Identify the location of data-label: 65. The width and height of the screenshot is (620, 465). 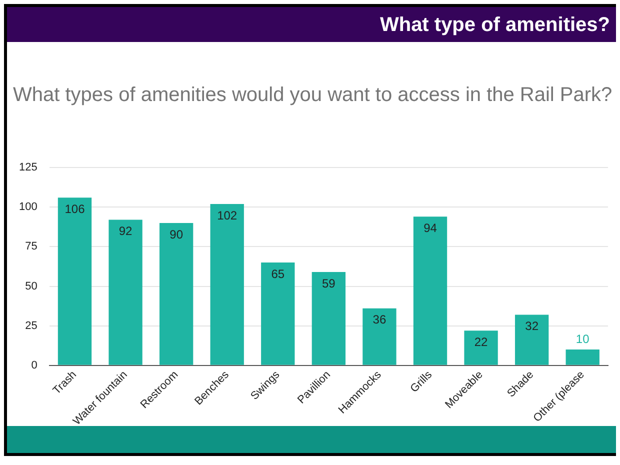
(278, 273).